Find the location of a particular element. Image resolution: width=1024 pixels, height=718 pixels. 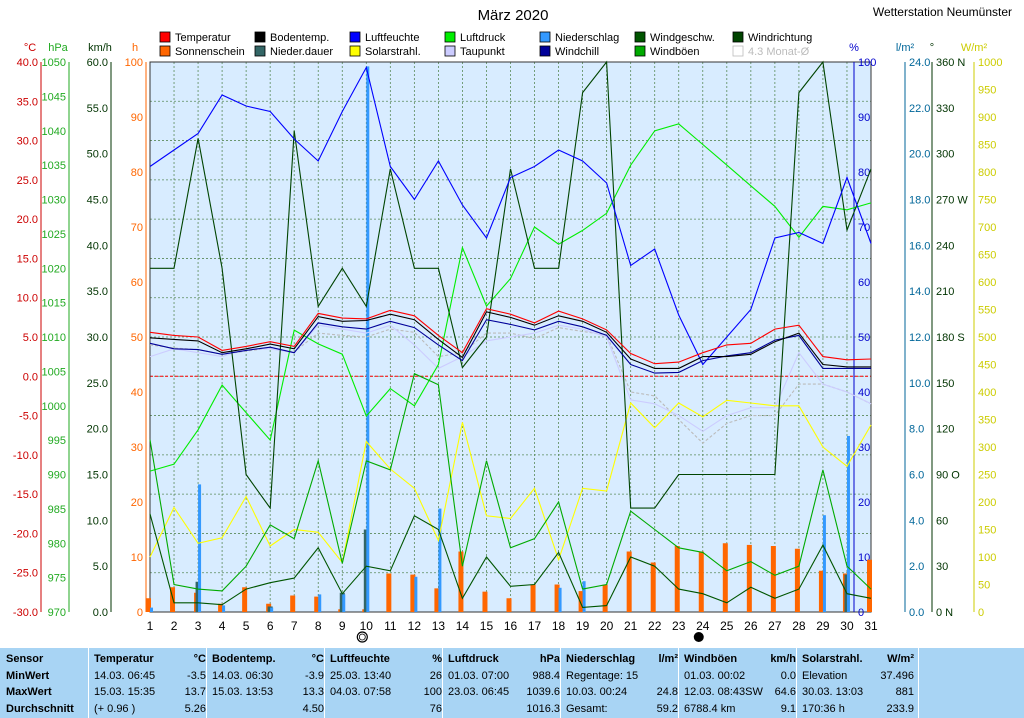

axis-tick-label: 250 is located at coordinates (987, 476).